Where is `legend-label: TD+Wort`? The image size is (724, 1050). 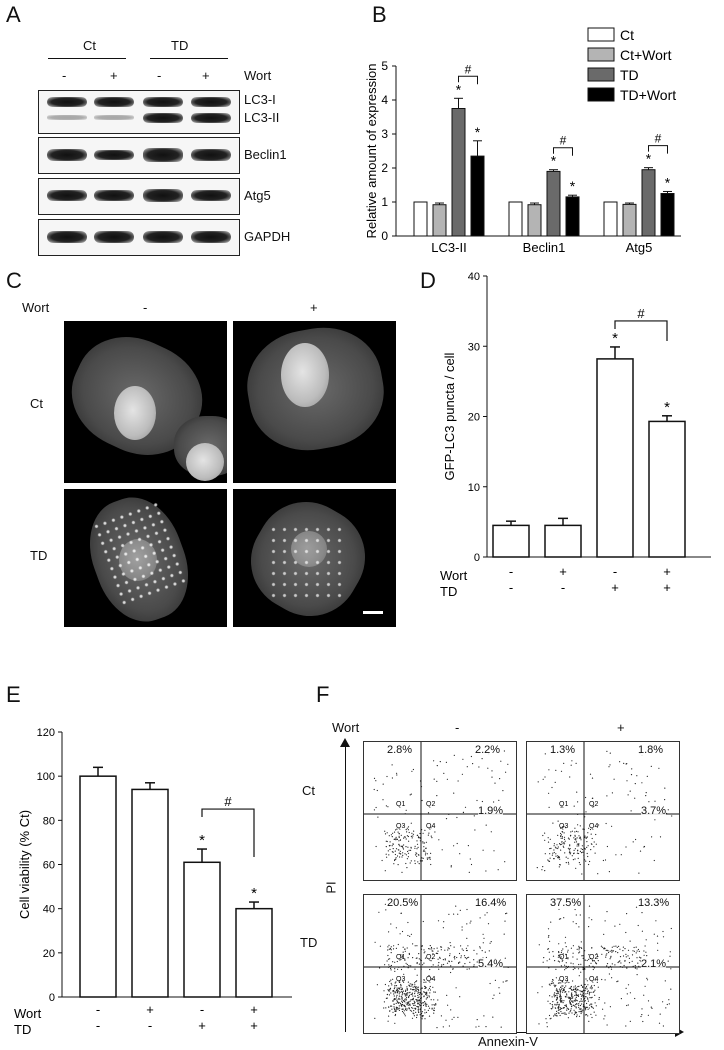 legend-label: TD+Wort is located at coordinates (648, 95).